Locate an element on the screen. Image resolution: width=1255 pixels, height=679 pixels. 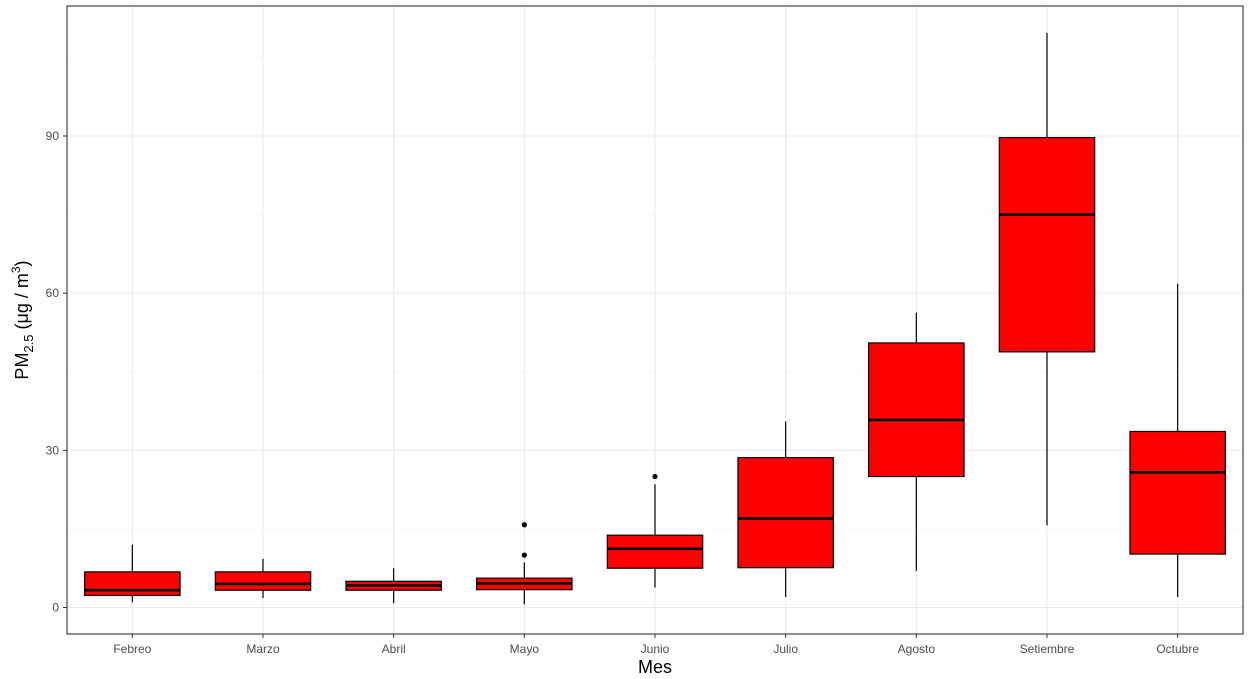
y-axis-title-superscript: 3 is located at coordinates (16, 269).